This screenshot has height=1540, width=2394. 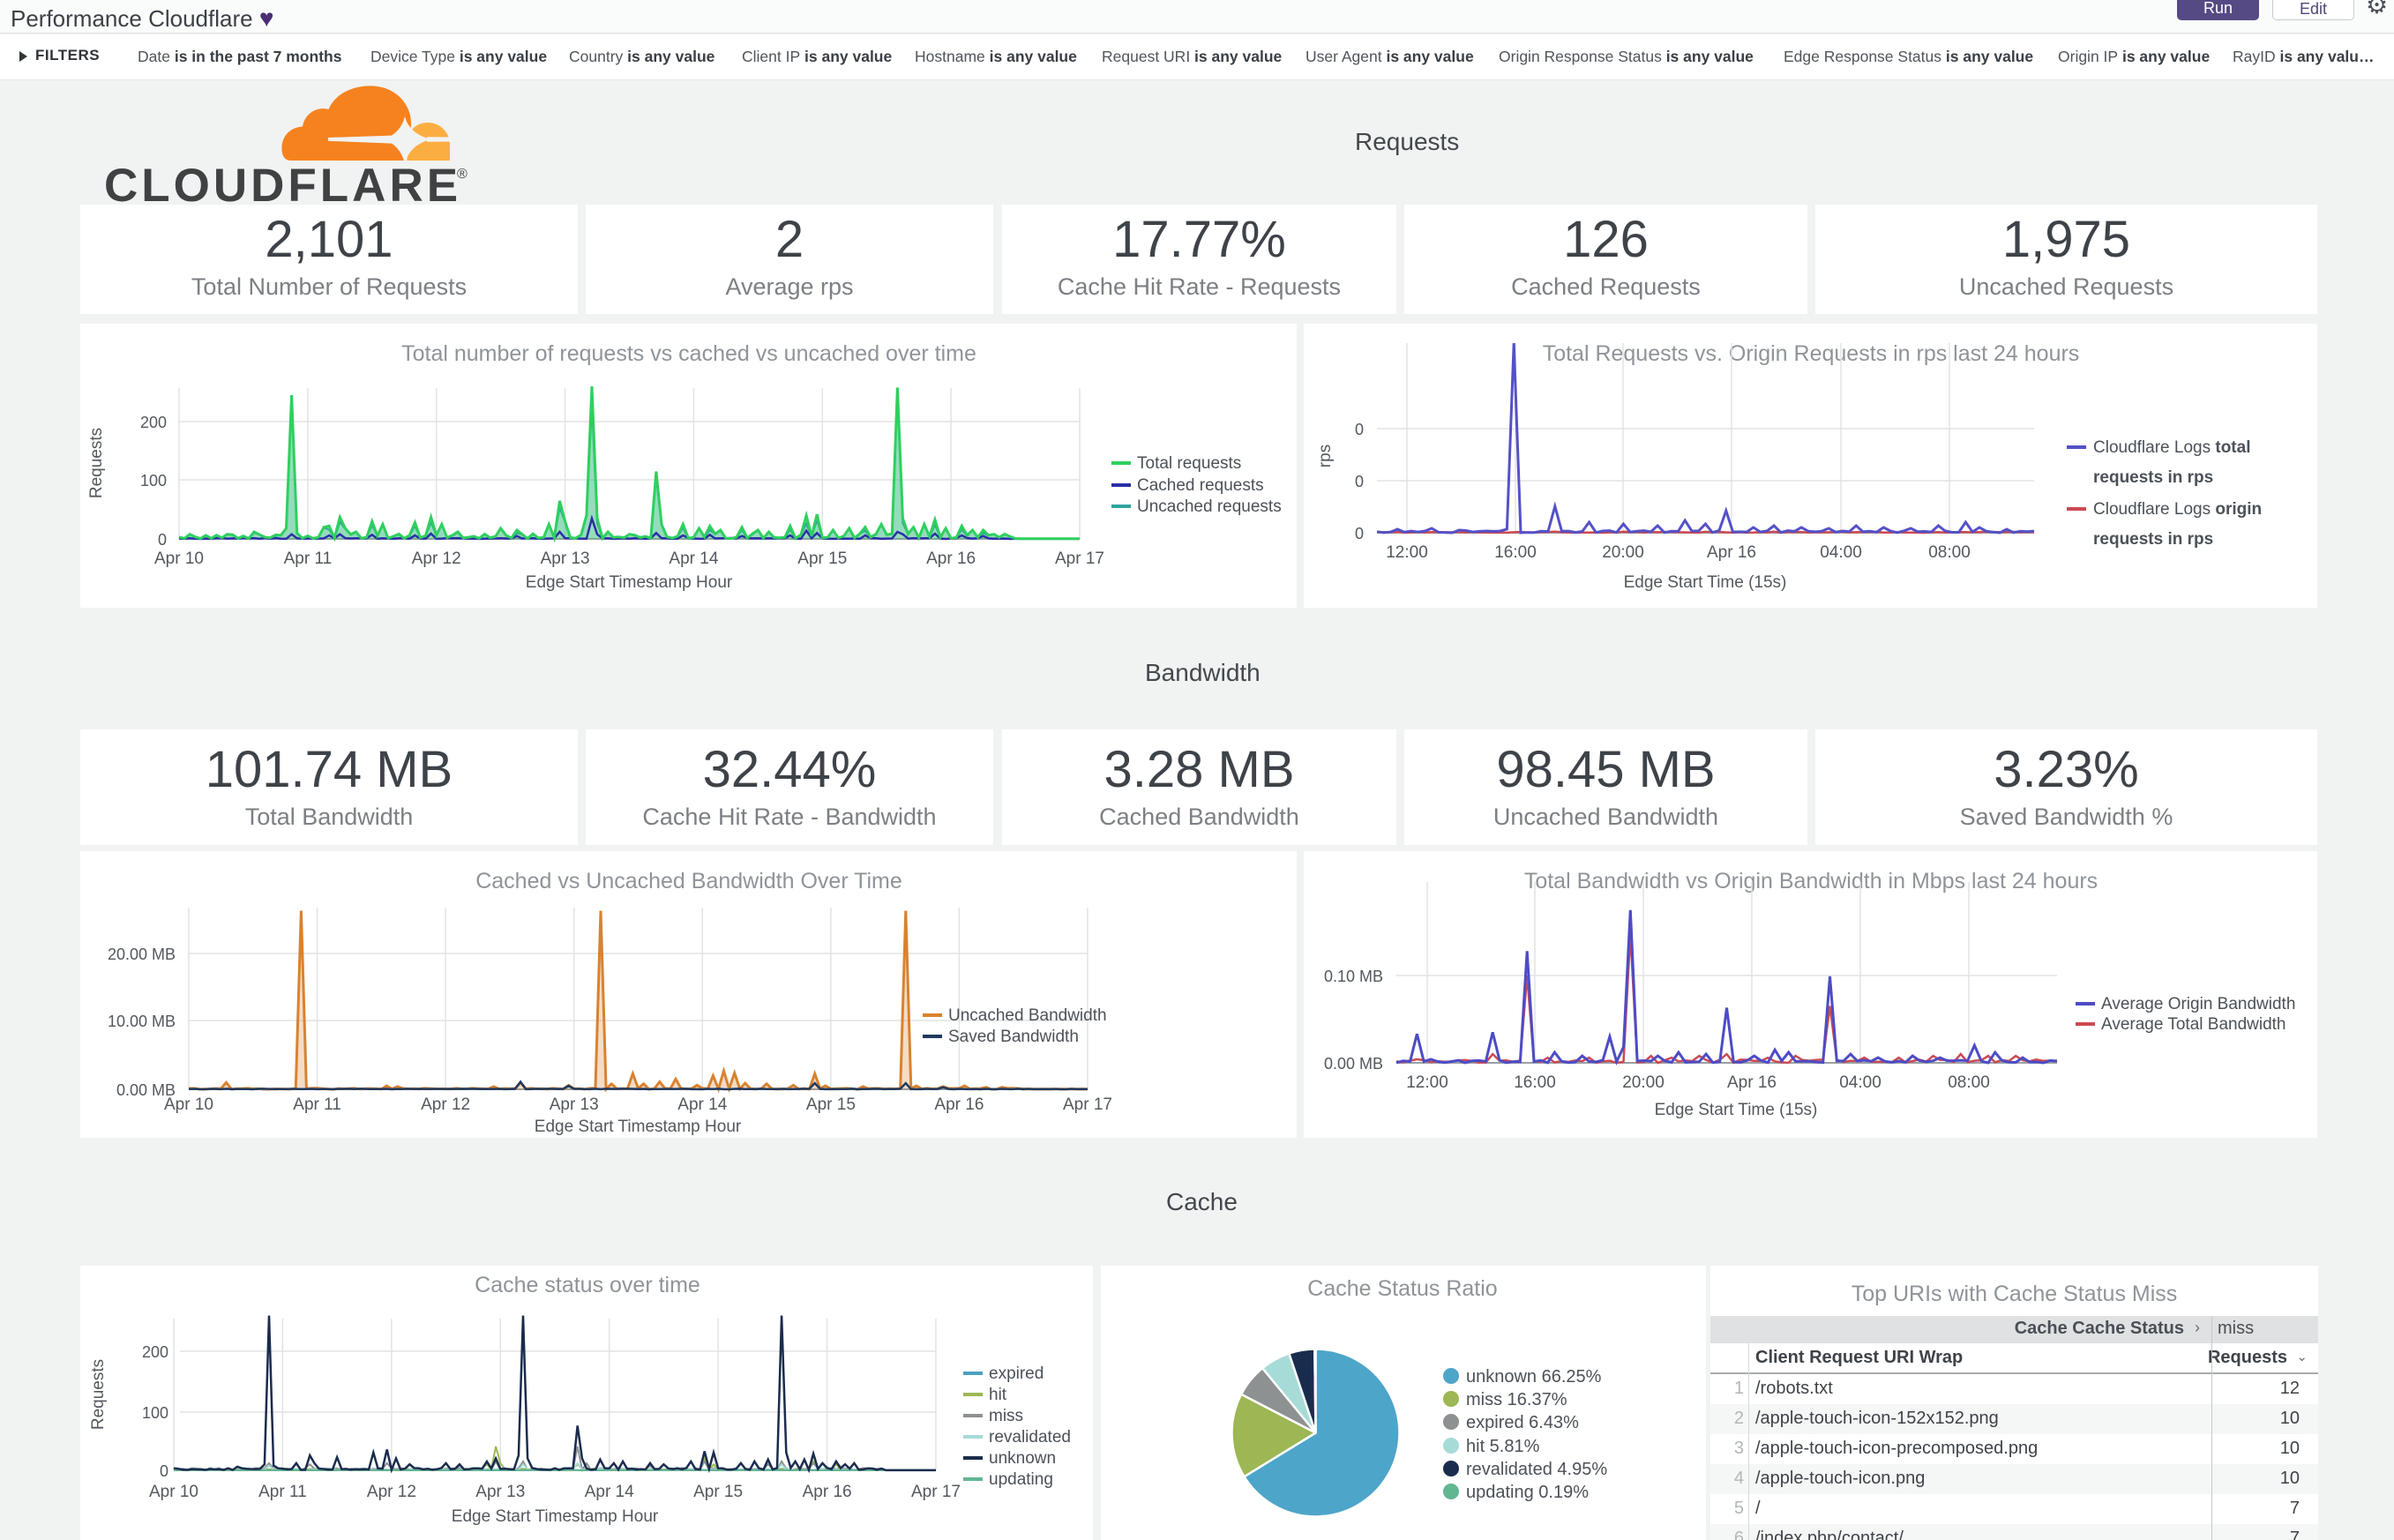 What do you see at coordinates (998, 1395) in the screenshot?
I see `svg-text: hit` at bounding box center [998, 1395].